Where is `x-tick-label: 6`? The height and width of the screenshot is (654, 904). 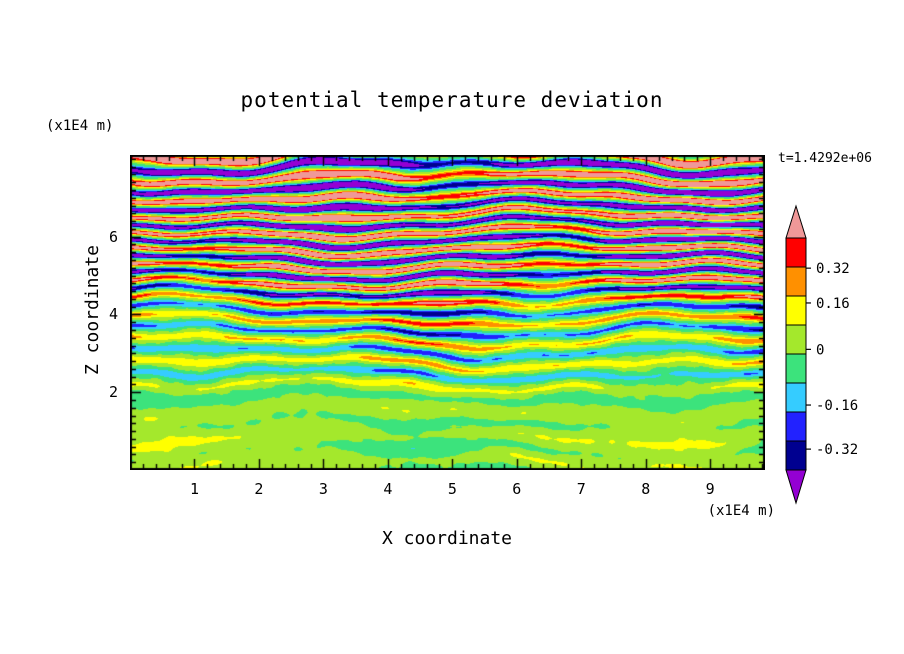 x-tick-label: 6 is located at coordinates (517, 489).